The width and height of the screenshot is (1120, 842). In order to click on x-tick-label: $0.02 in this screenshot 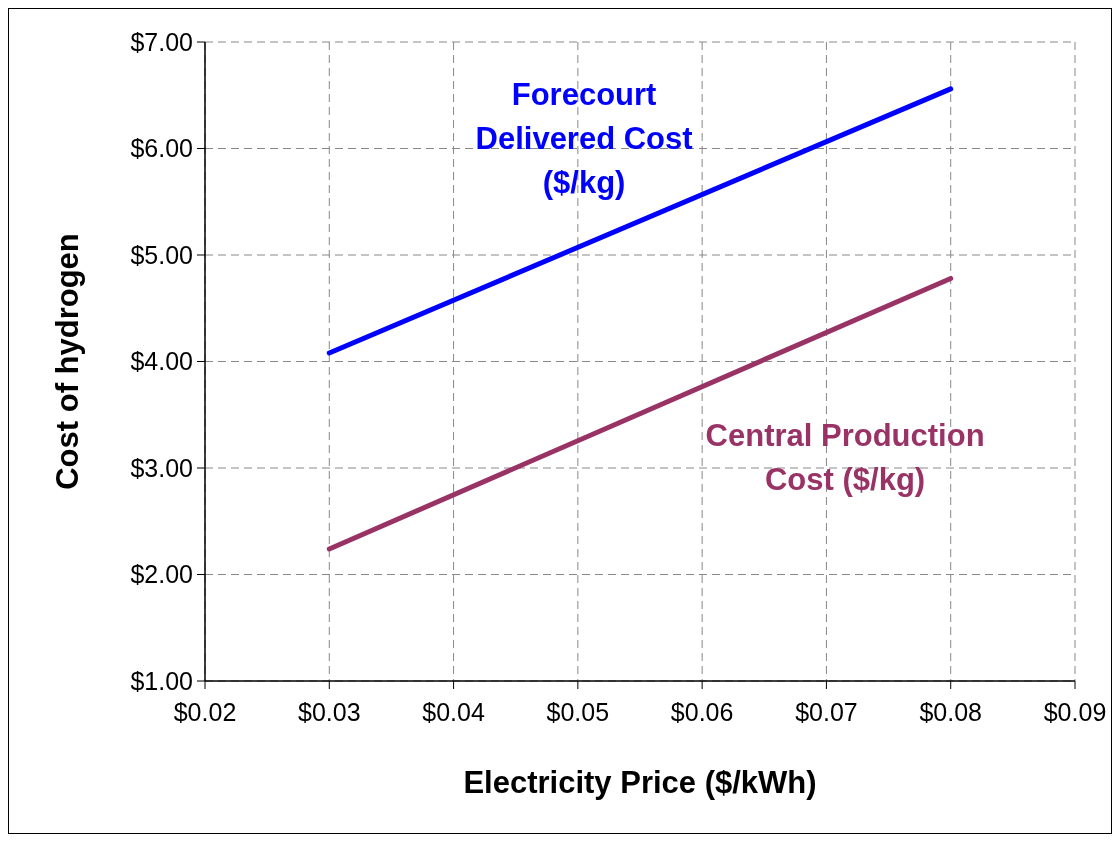, I will do `click(205, 712)`.